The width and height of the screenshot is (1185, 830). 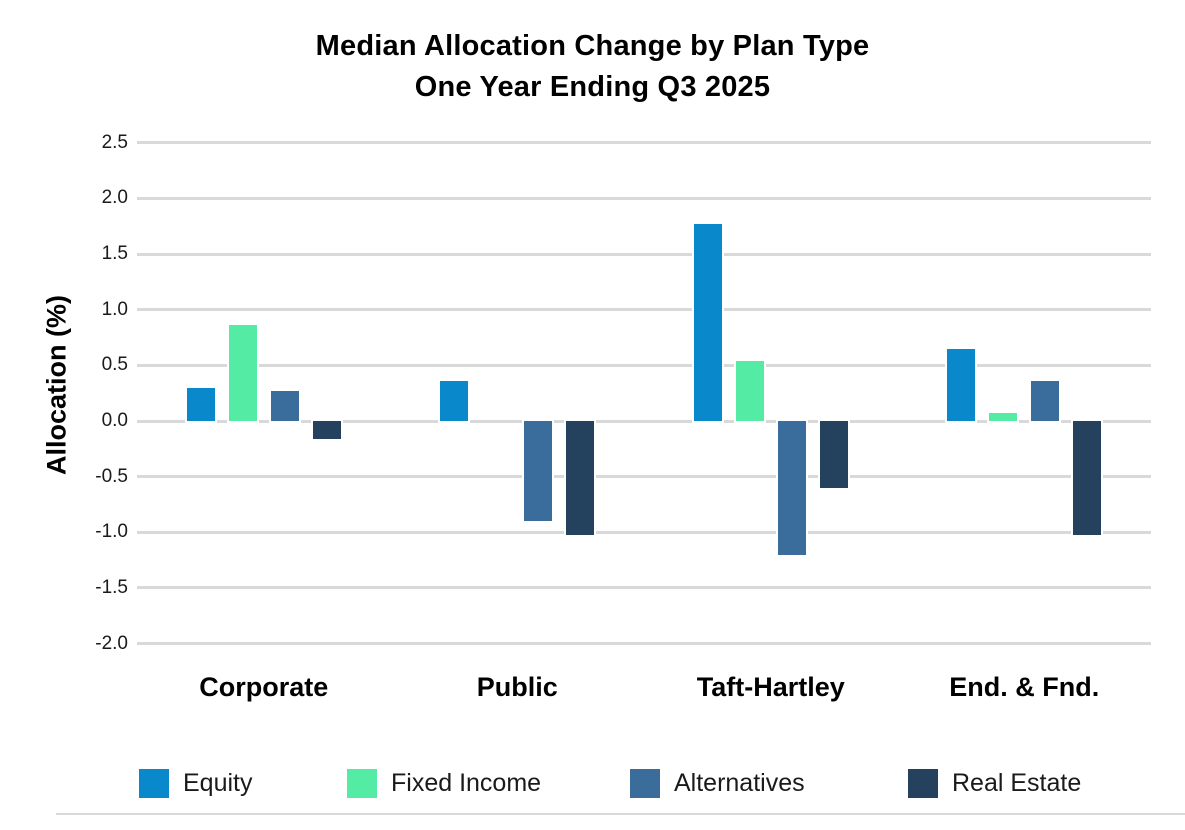 What do you see at coordinates (114, 420) in the screenshot?
I see `y-tick-label: 0.0` at bounding box center [114, 420].